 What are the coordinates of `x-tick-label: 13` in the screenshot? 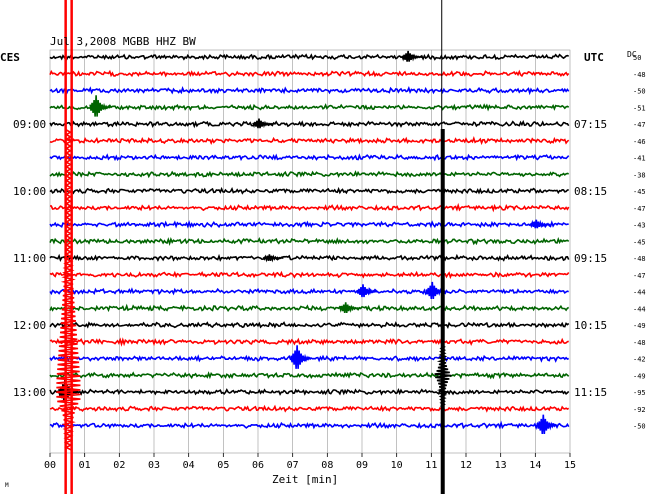 It's located at (501, 465).